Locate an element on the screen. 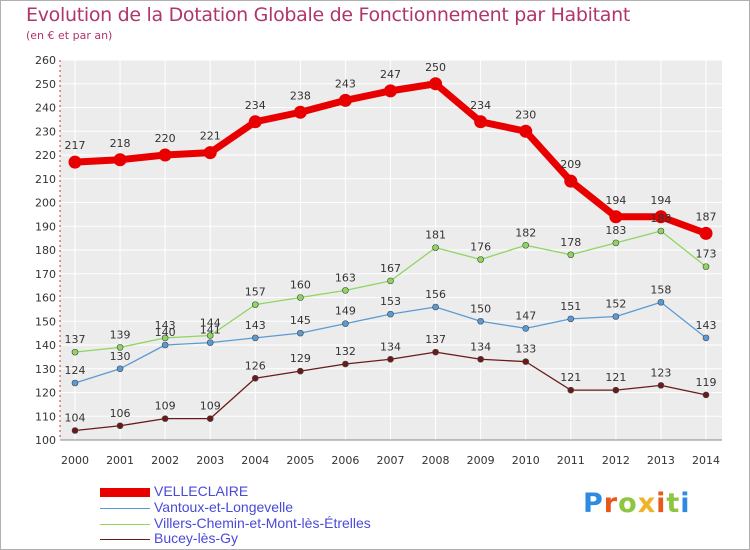 The image size is (750, 550). y-tick-label: 130 is located at coordinates (45, 369).